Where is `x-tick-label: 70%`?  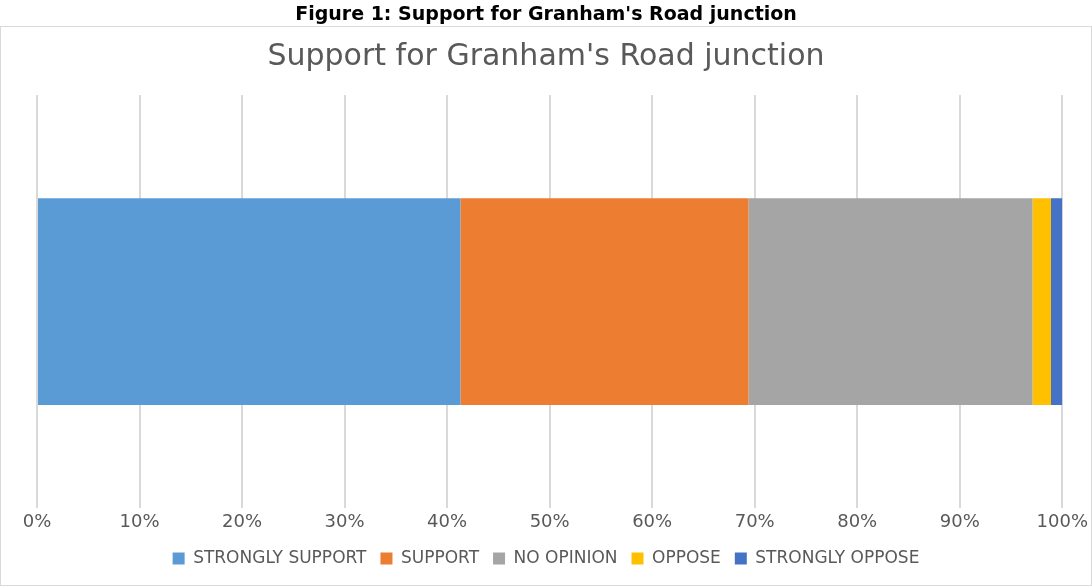
x-tick-label: 70% is located at coordinates (754, 520).